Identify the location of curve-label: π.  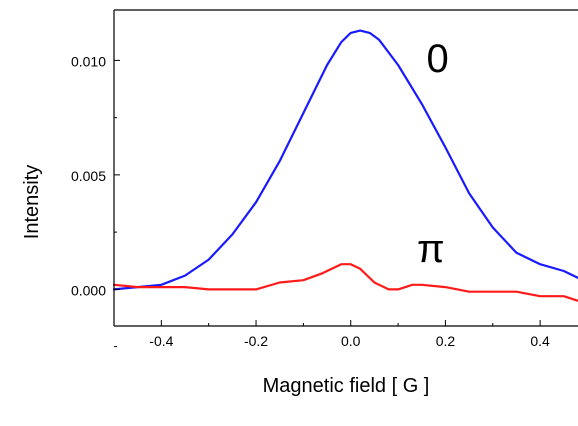
(431, 249).